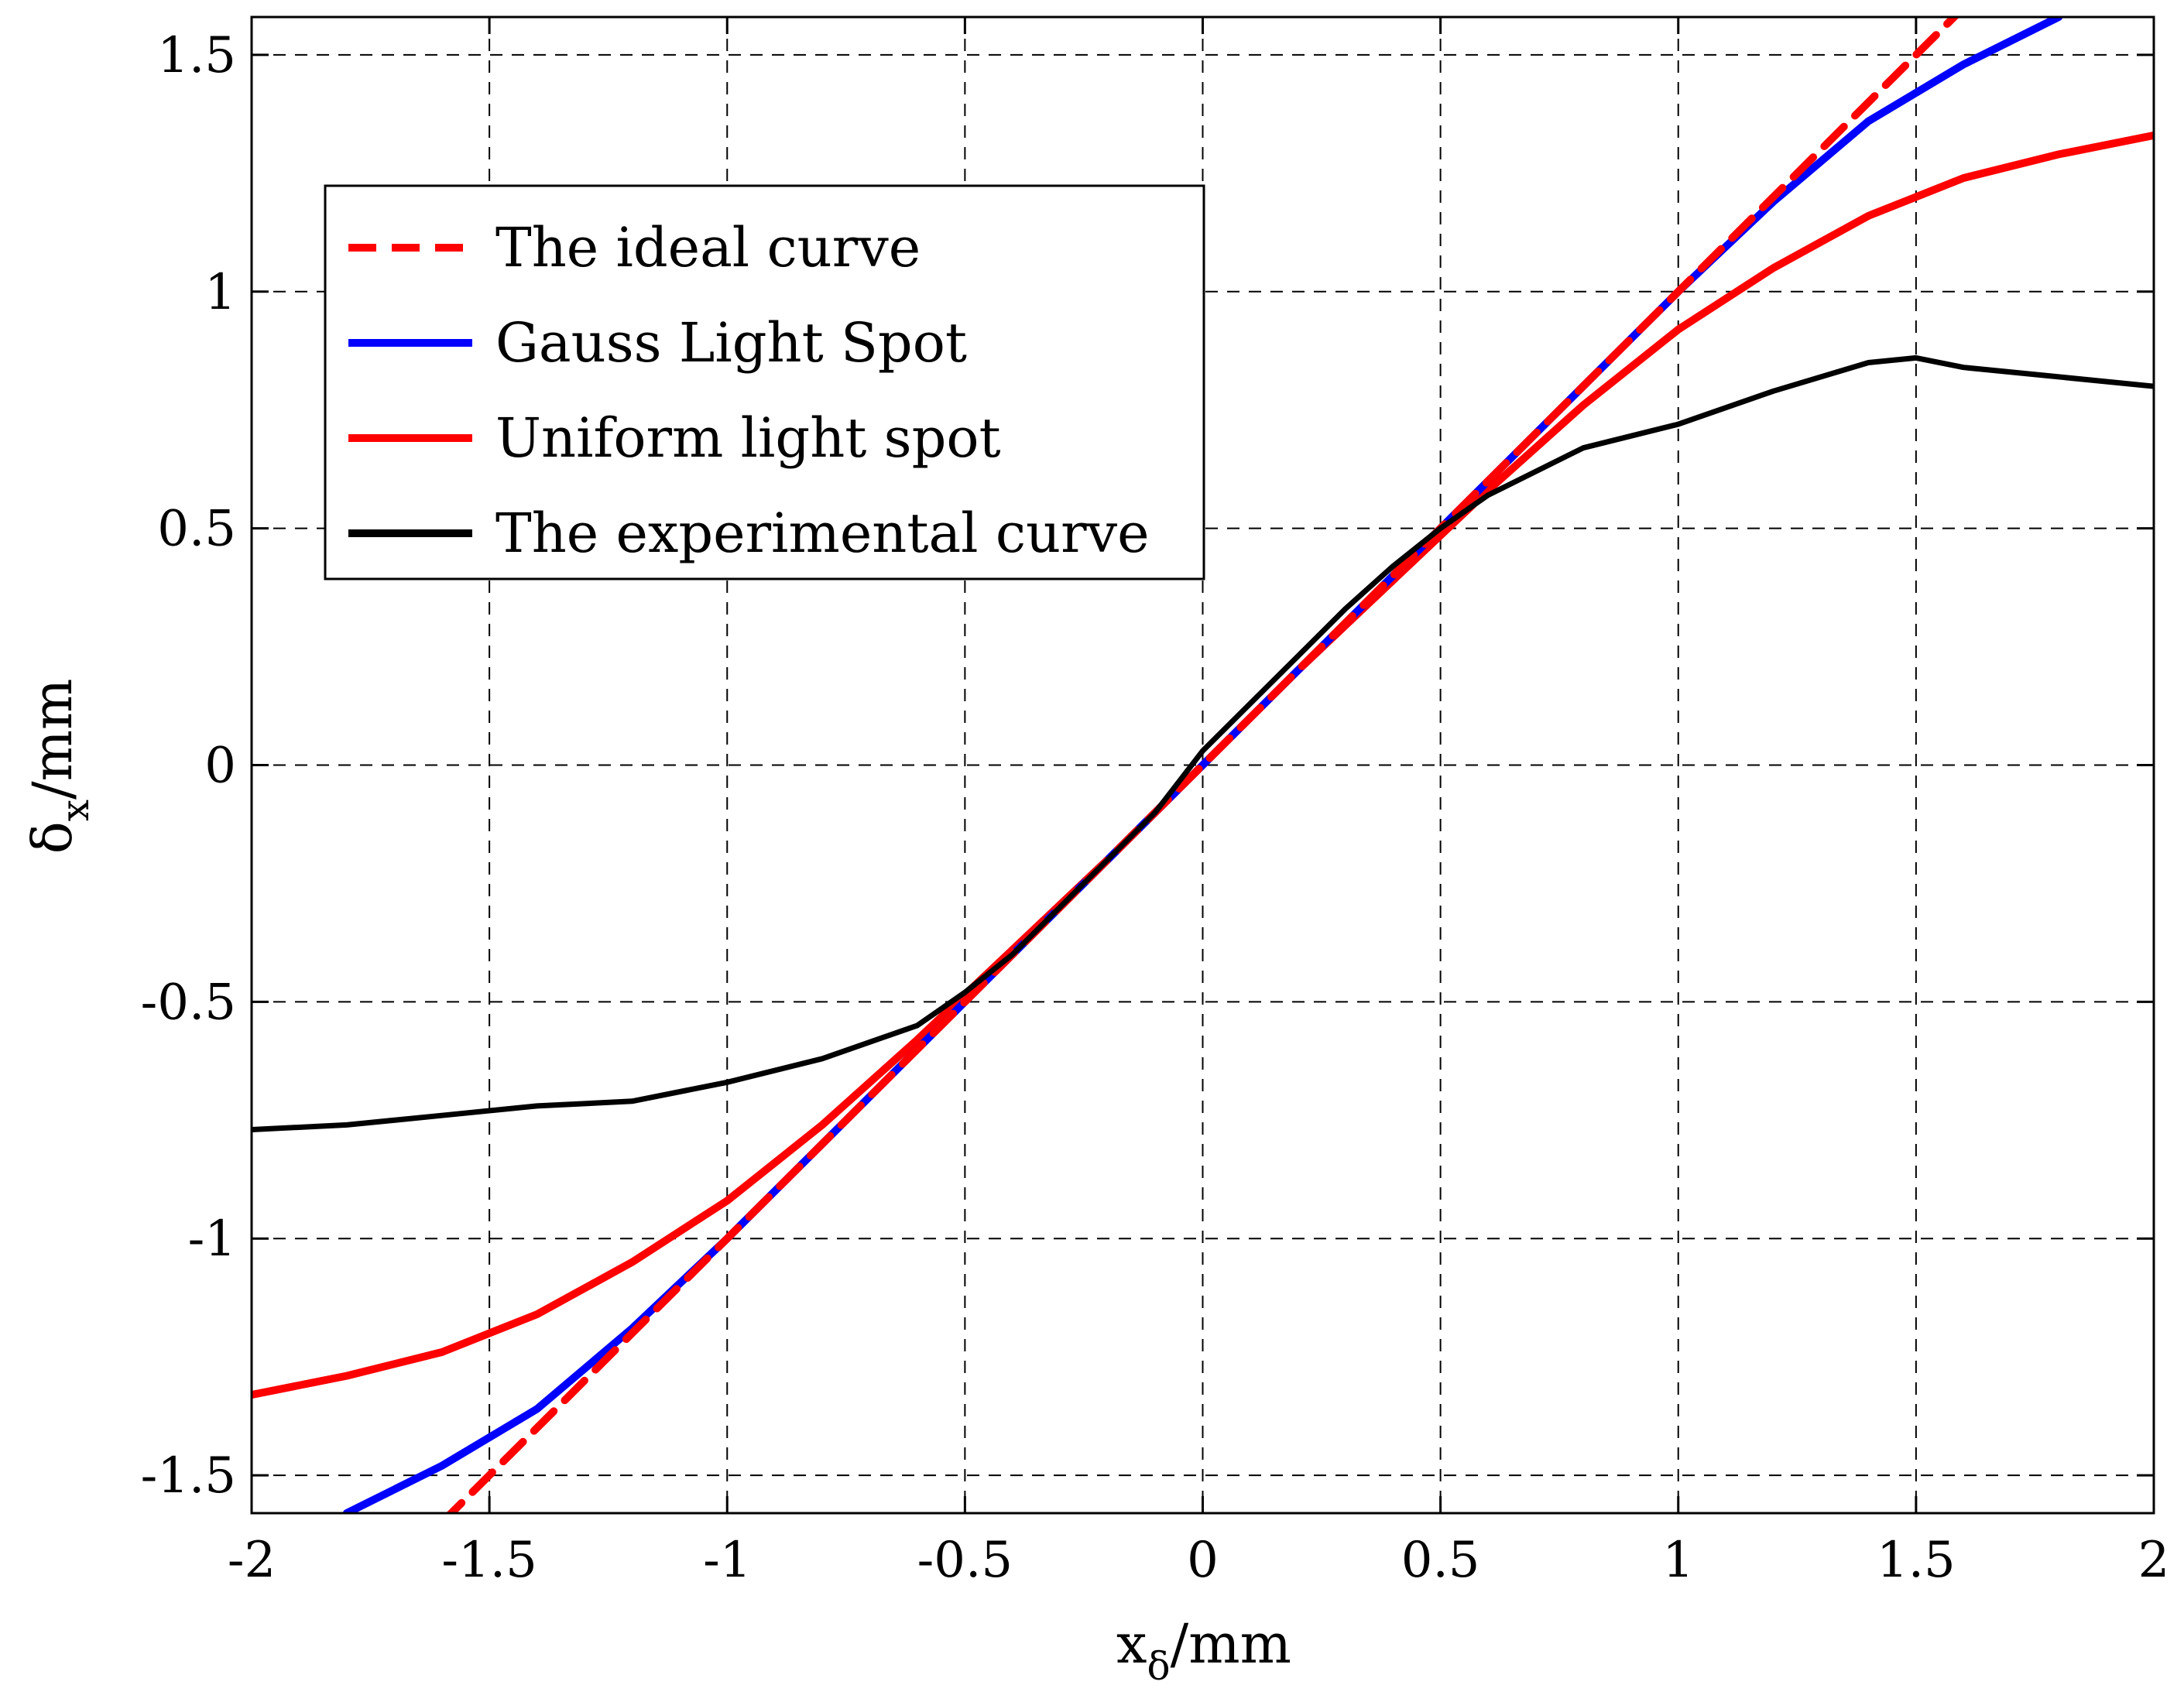 The image size is (2184, 1702). What do you see at coordinates (708, 247) in the screenshot?
I see `legend-label-0: The ideal curve` at bounding box center [708, 247].